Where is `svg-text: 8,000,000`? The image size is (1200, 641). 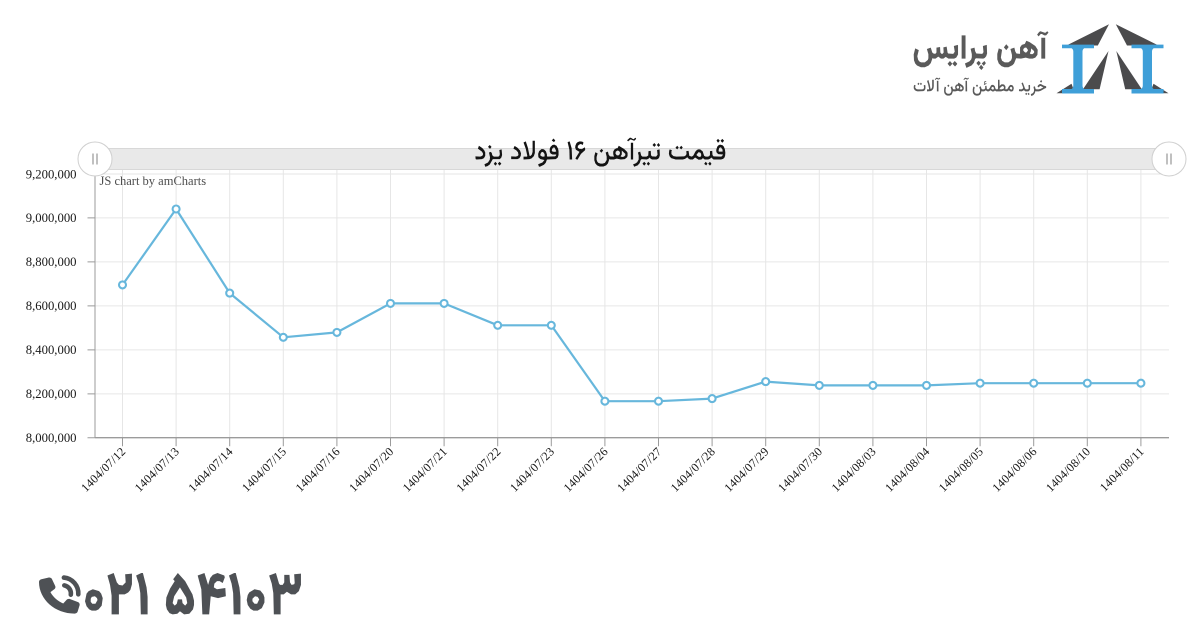
svg-text: 8,000,000 is located at coordinates (51, 438).